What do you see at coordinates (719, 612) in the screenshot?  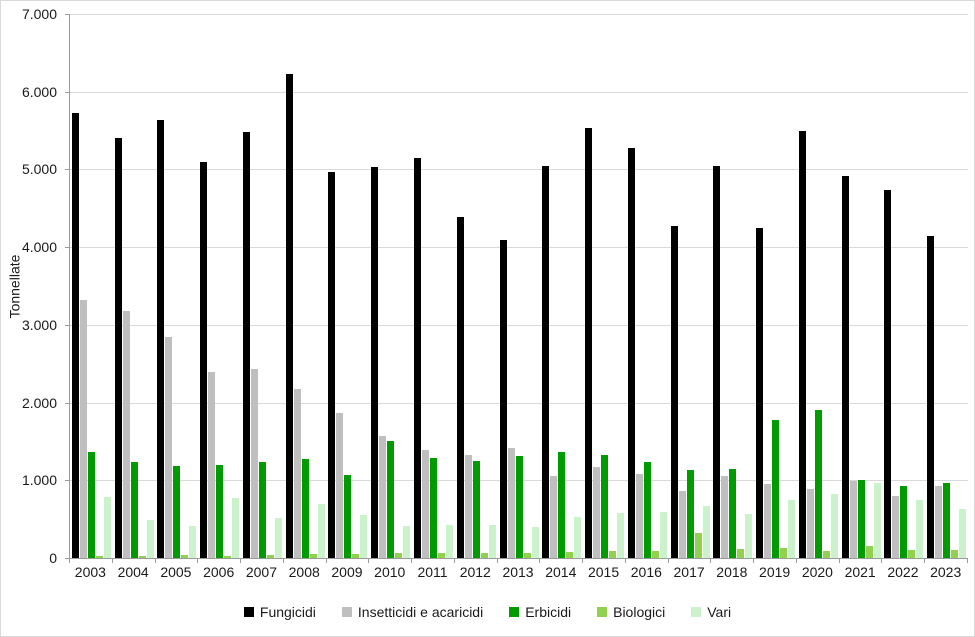 I see `legend-label: Vari` at bounding box center [719, 612].